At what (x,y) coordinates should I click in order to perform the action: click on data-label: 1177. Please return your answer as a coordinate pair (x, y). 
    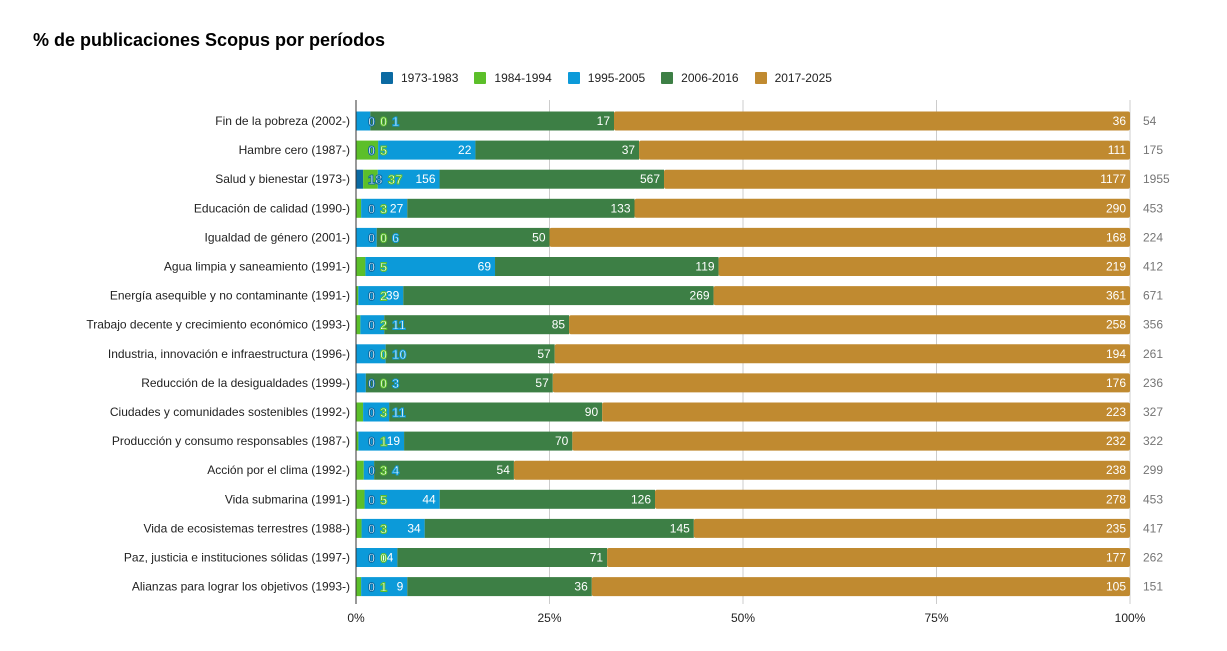
    Looking at the image, I should click on (1113, 179).